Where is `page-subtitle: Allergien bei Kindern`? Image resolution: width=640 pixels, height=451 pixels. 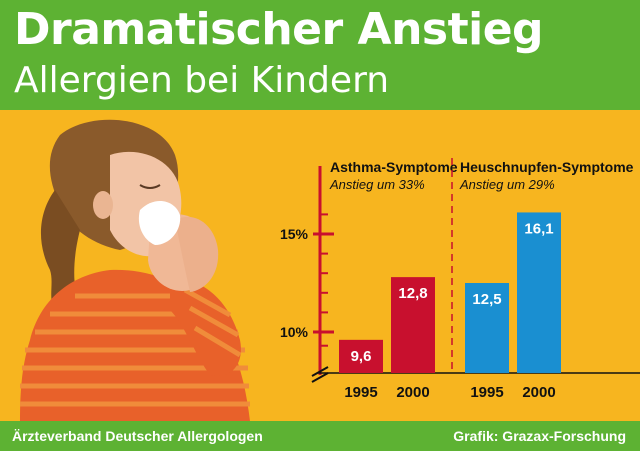 page-subtitle: Allergien bei Kindern is located at coordinates (202, 80).